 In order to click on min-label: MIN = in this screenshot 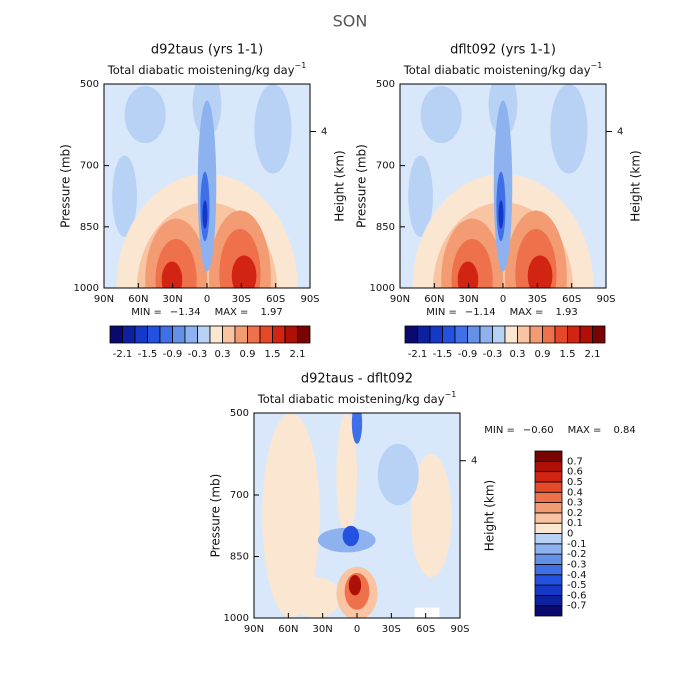, I will do `click(441, 312)`.